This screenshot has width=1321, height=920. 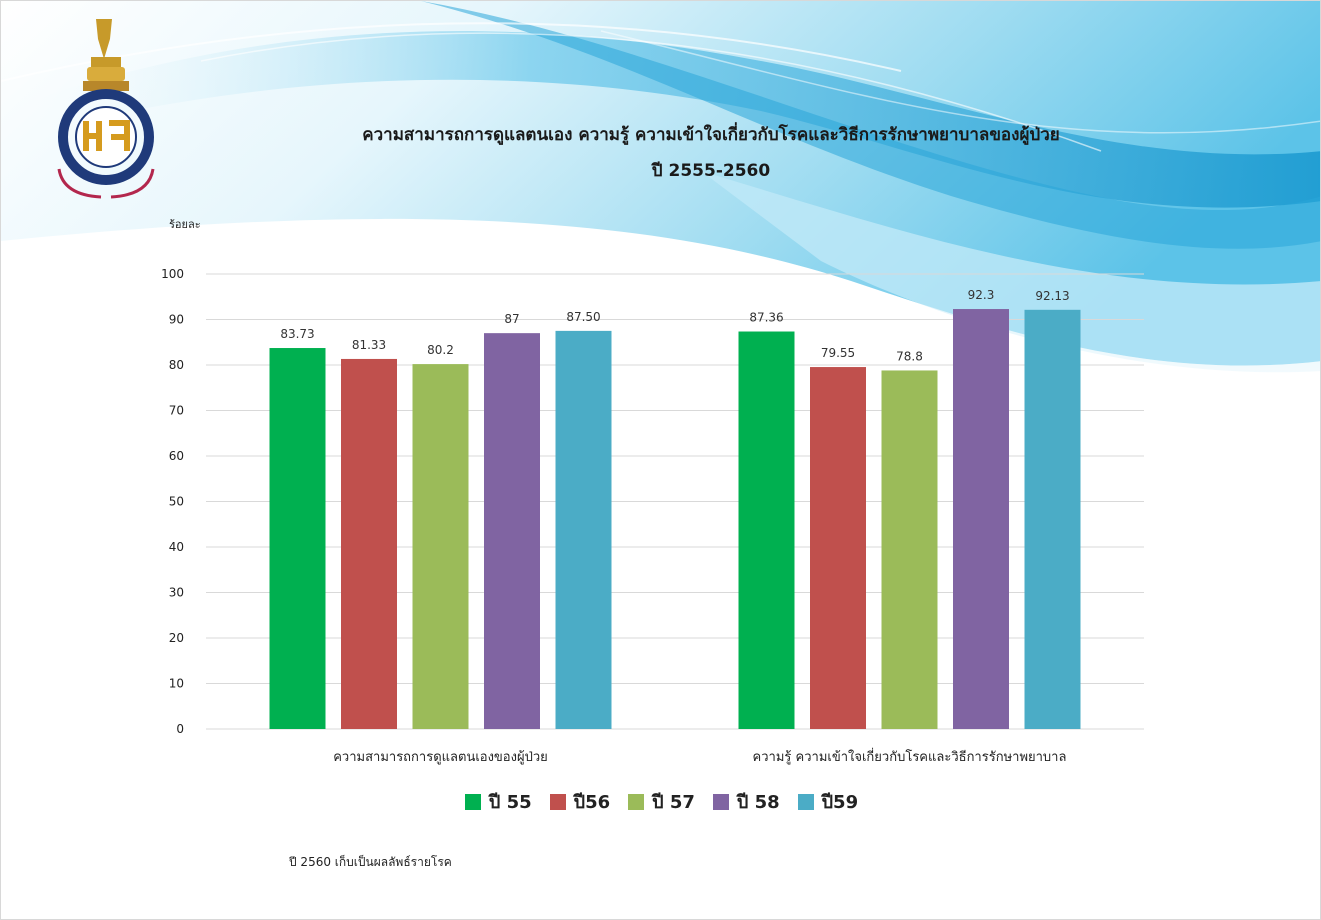 I want to click on faculty-emblem-icon, so click(x=106, y=109).